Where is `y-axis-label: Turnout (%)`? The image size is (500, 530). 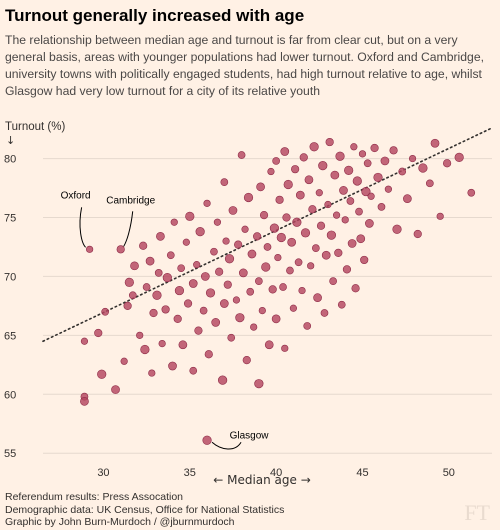
y-axis-label: Turnout (%) is located at coordinates (35, 127).